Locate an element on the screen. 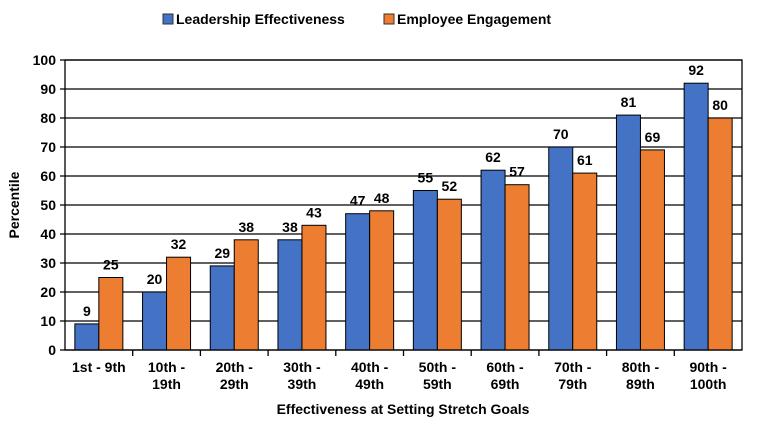  x-tick-label: 69th is located at coordinates (505, 384).